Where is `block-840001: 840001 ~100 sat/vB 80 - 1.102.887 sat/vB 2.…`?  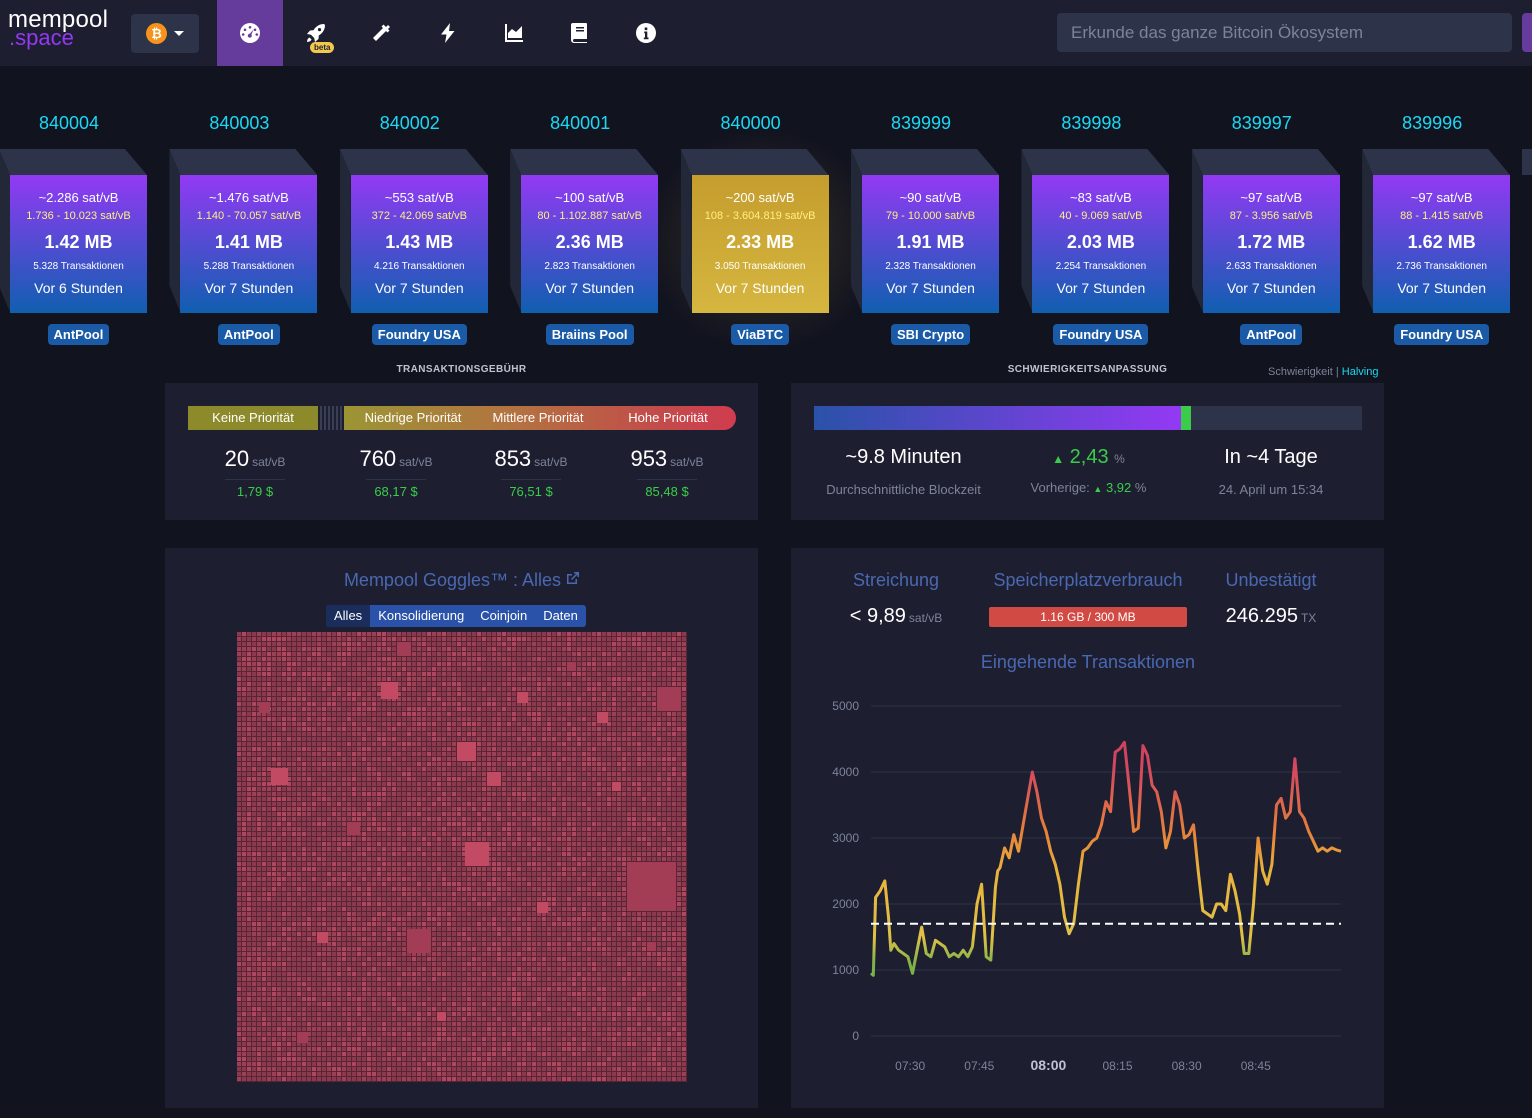 block-840001: 840001 ~100 sat/vB 80 - 1.102.887 sat/vB 2.… is located at coordinates (590, 225).